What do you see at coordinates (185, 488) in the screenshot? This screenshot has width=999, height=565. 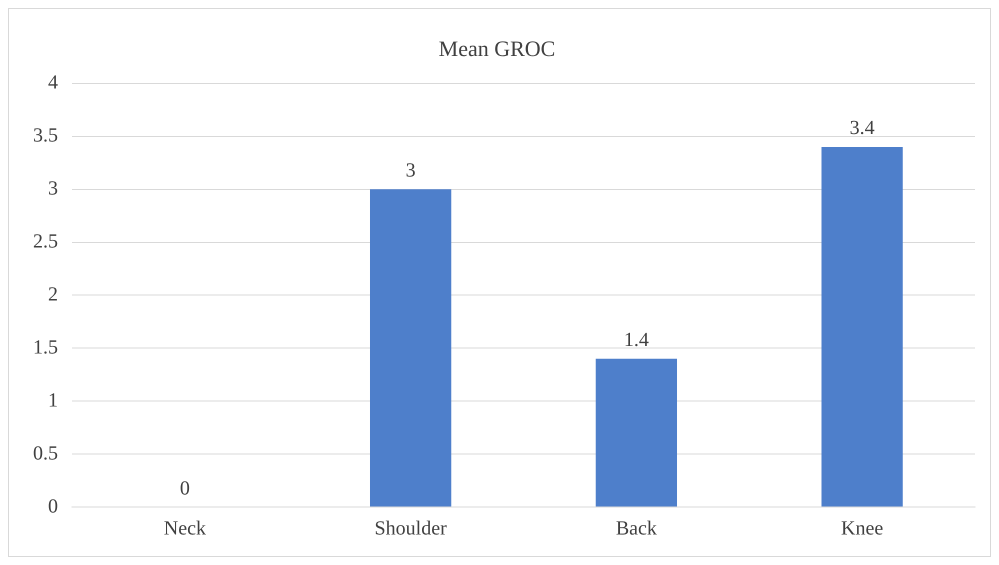 I see `data-label: 0` at bounding box center [185, 488].